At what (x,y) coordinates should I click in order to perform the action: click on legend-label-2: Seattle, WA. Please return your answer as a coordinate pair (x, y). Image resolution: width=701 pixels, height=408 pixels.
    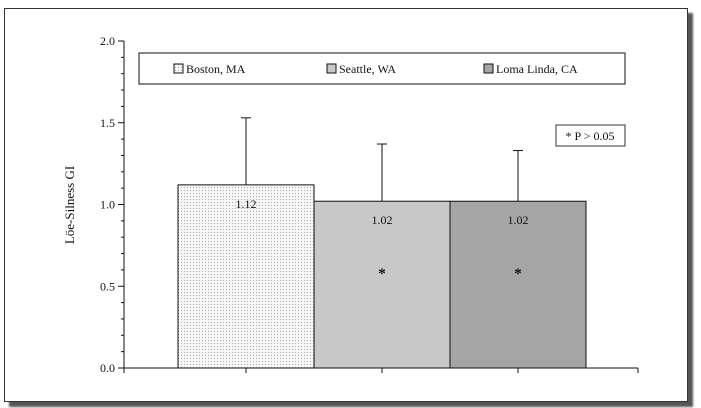
    Looking at the image, I should click on (367, 69).